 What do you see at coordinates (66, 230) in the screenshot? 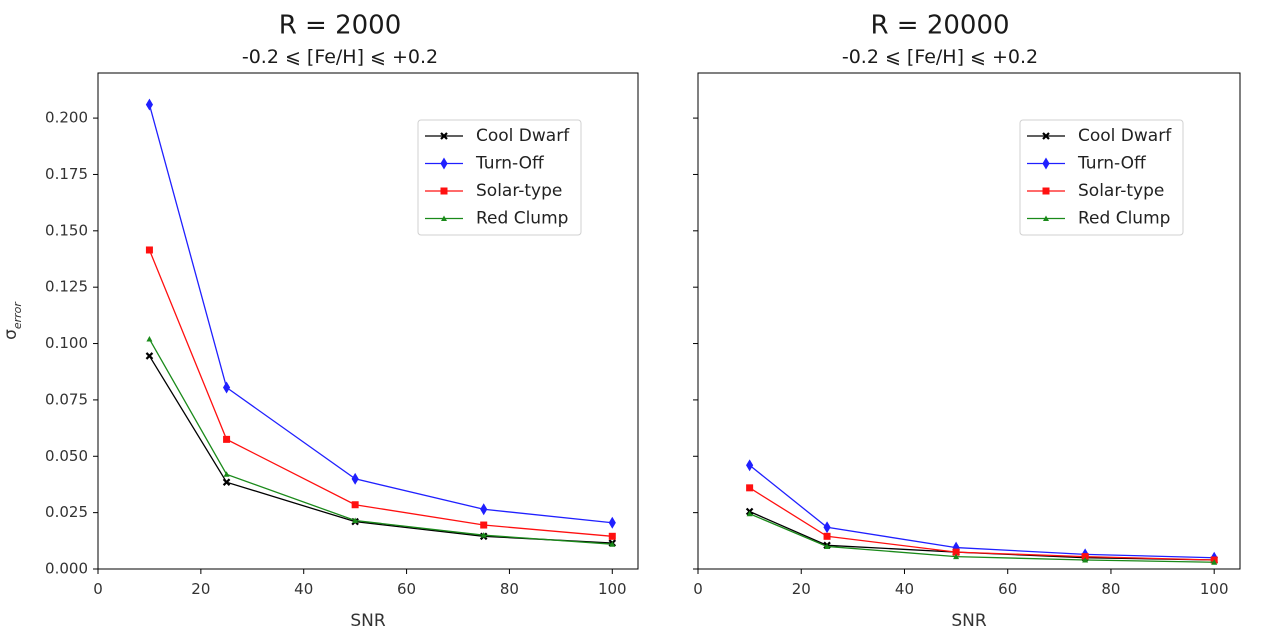
I see `y-tick-label: 0.150` at bounding box center [66, 230].